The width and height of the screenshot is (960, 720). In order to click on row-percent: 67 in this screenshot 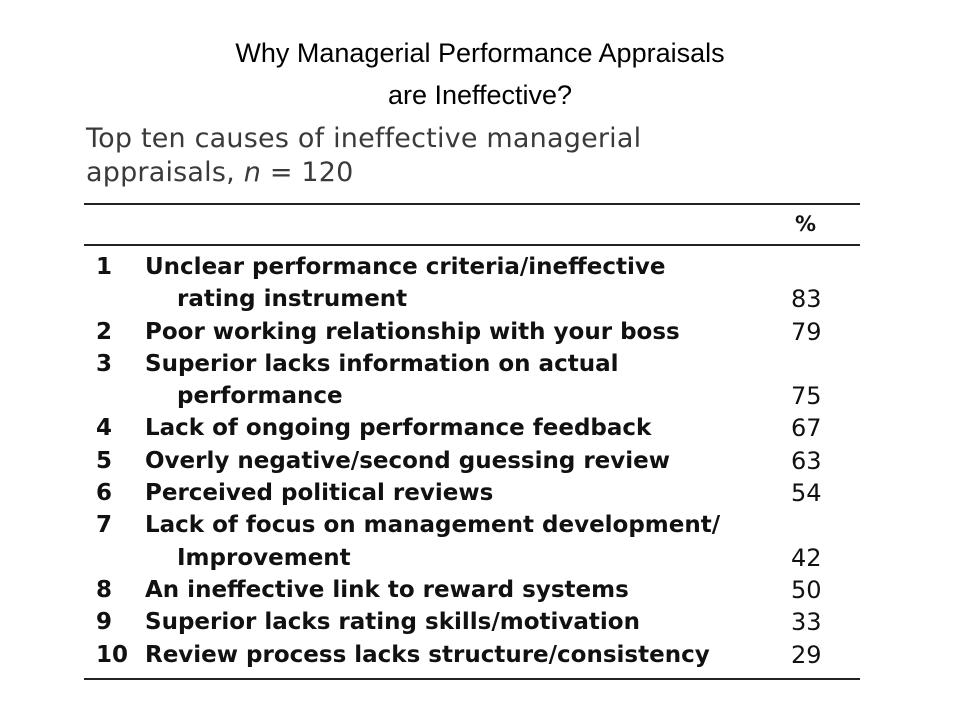, I will do `click(806, 428)`.